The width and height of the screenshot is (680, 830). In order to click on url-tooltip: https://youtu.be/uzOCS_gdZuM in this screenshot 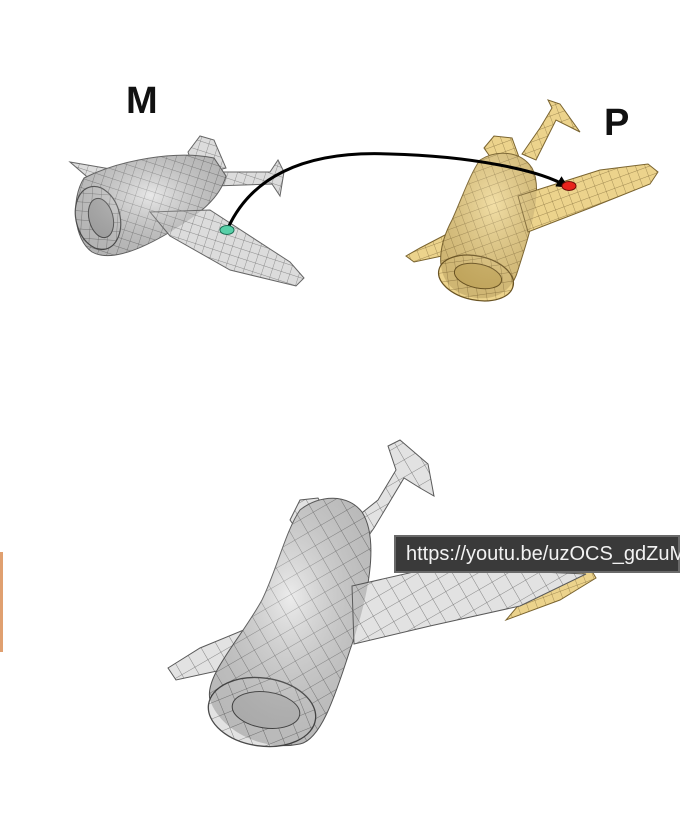, I will do `click(537, 554)`.